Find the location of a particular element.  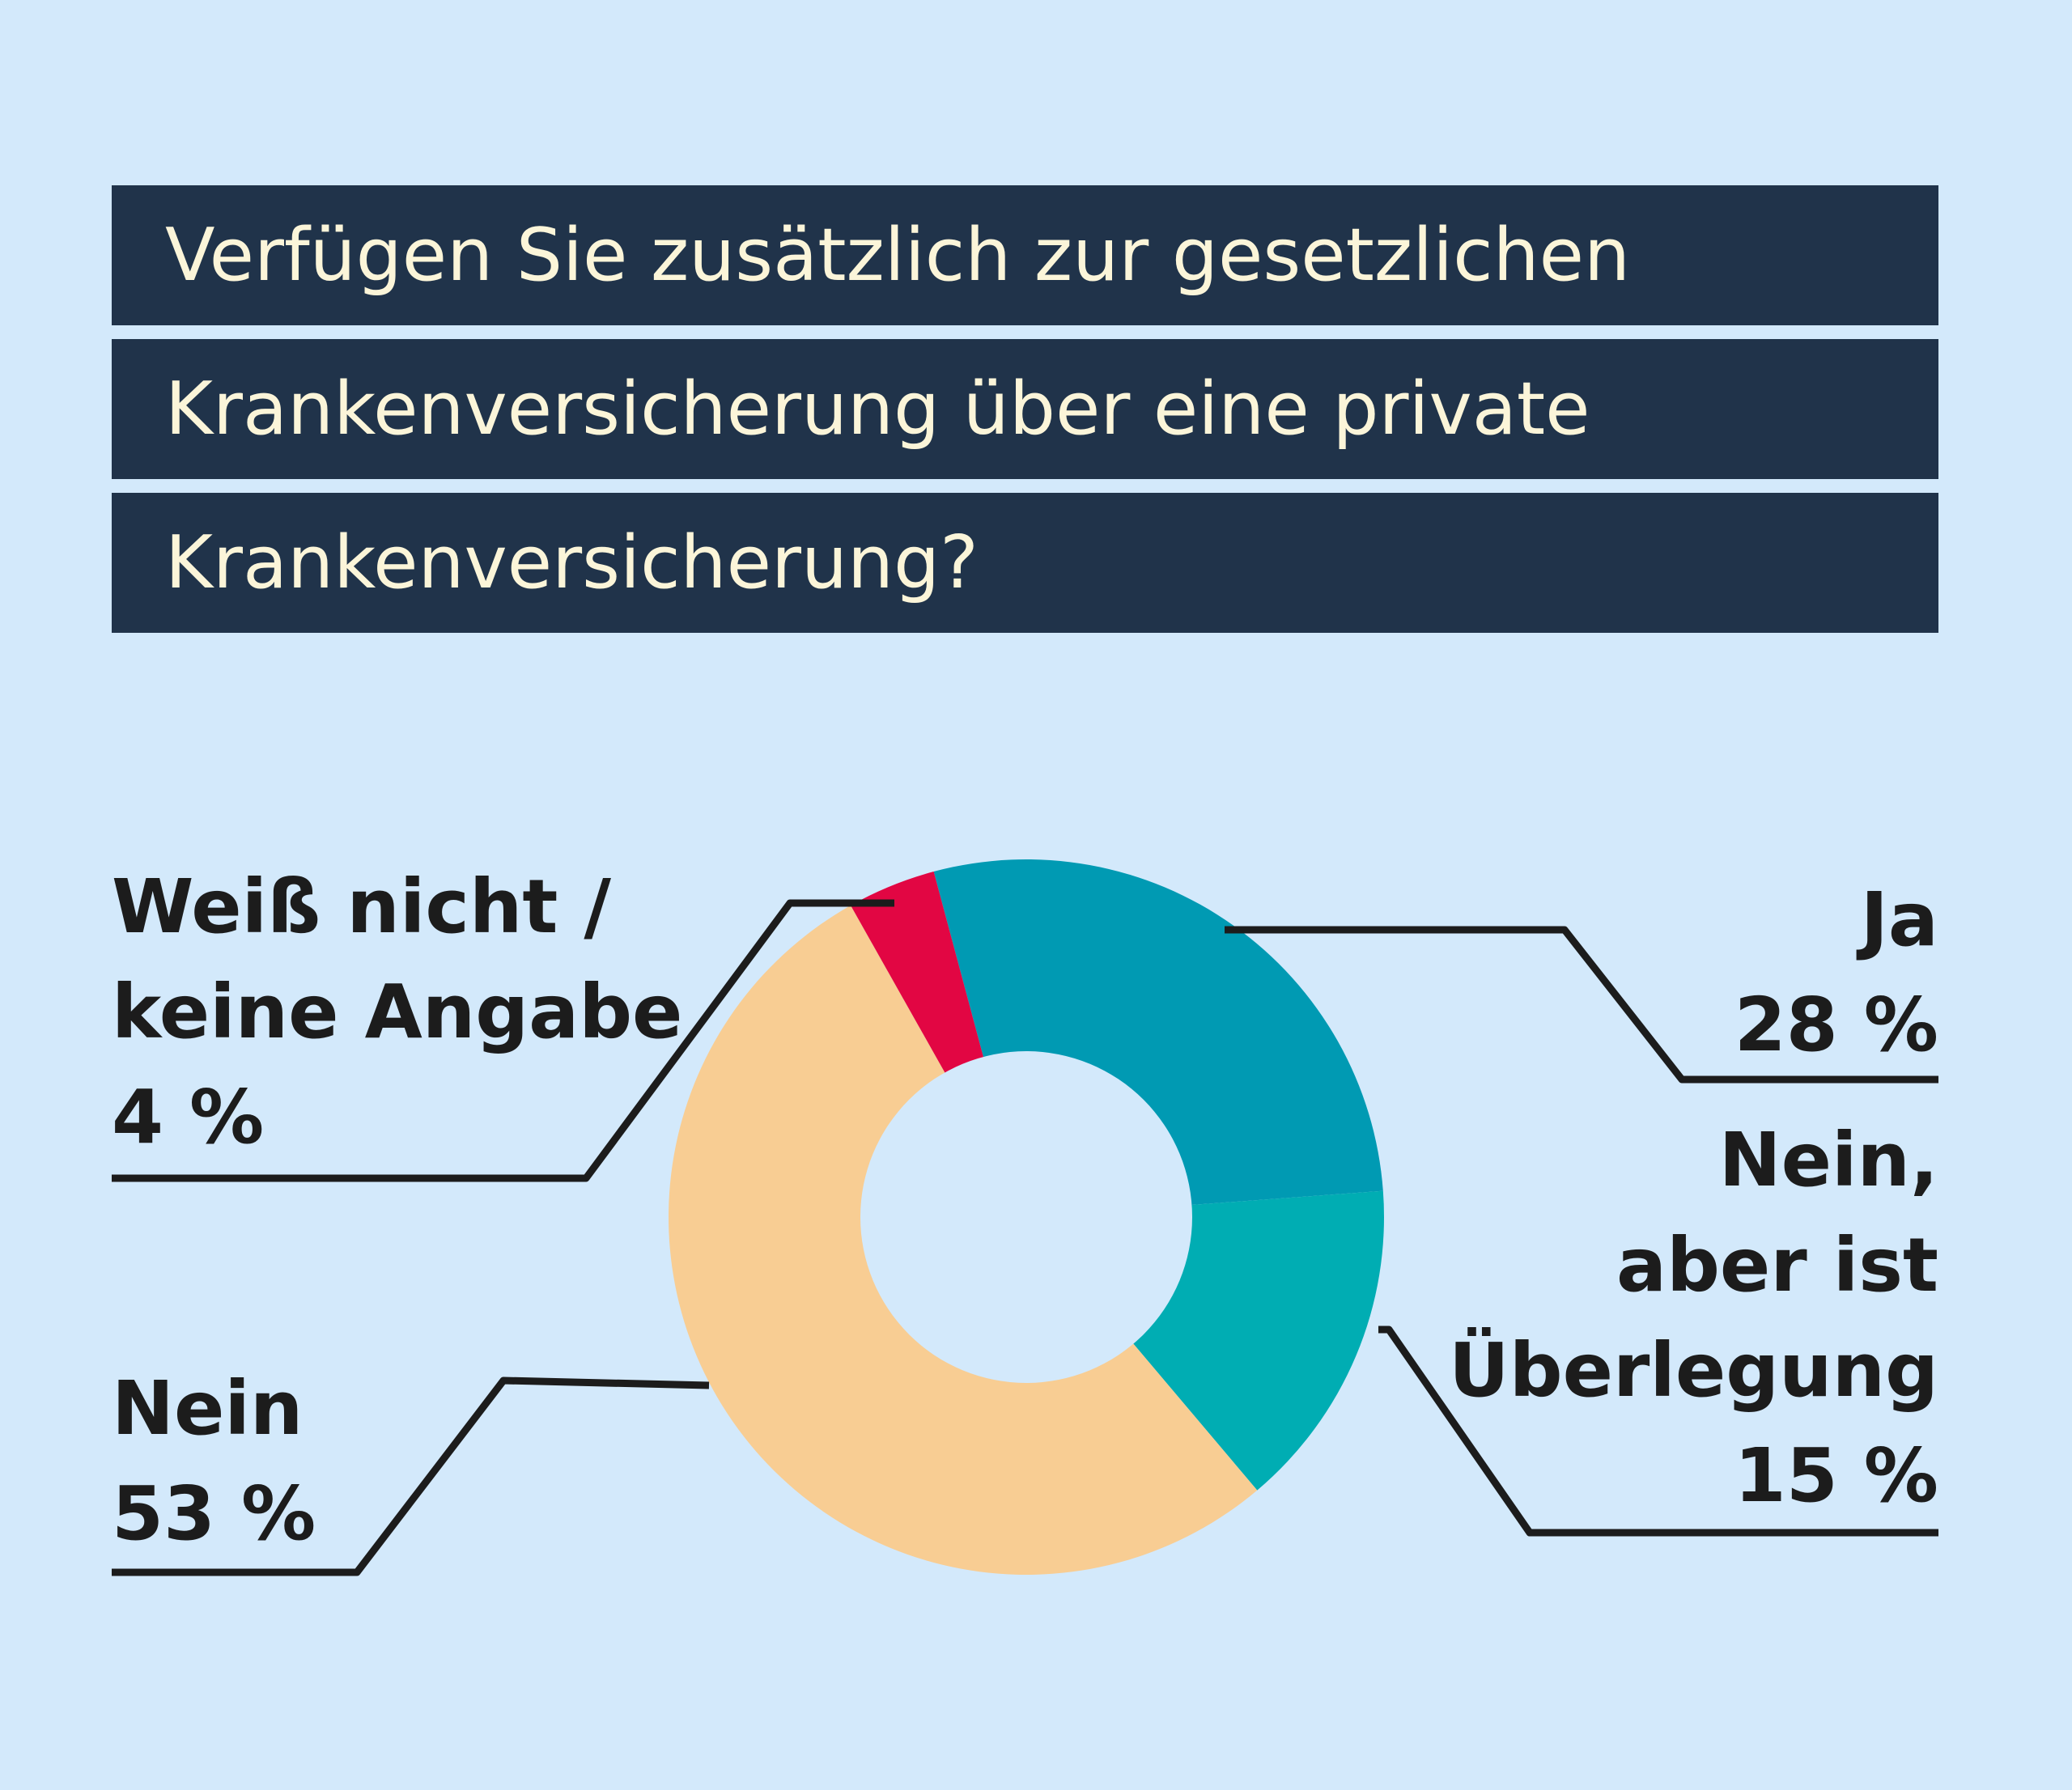

title-line-3: Krankenversicherung? is located at coordinates (1025, 563).